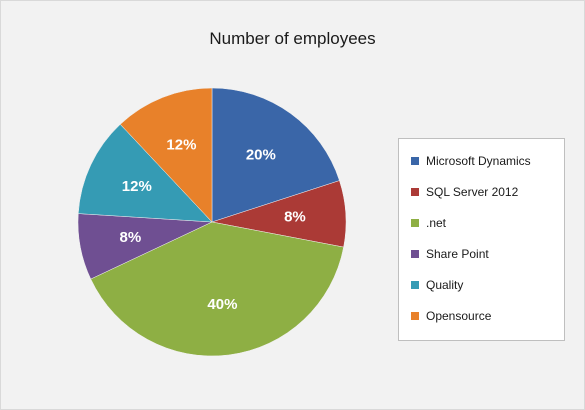 This screenshot has width=585, height=410. What do you see at coordinates (217, 289) in the screenshot?
I see `pie-slice-net` at bounding box center [217, 289].